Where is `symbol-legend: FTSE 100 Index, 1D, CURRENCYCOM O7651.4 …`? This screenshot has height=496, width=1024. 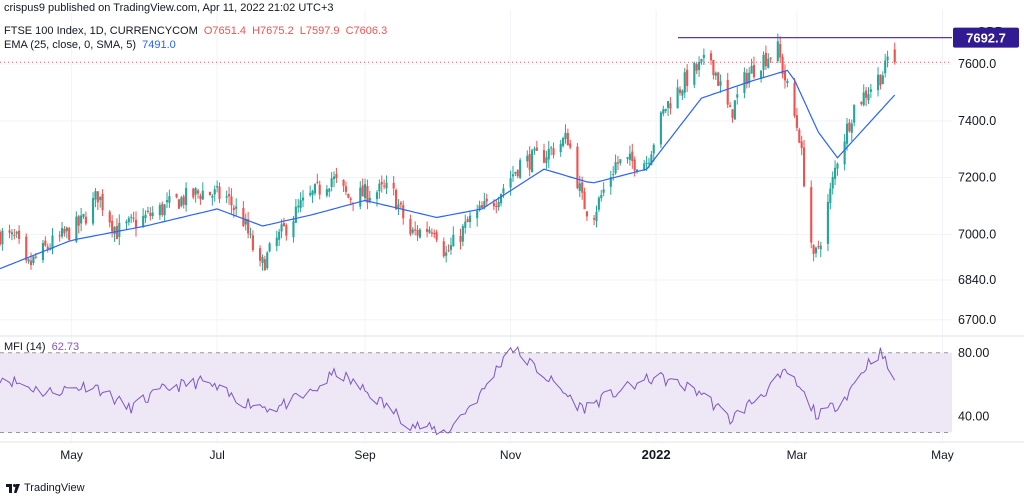
symbol-legend: FTSE 100 Index, 1D, CURRENCYCOM O7651.4 … is located at coordinates (197, 31).